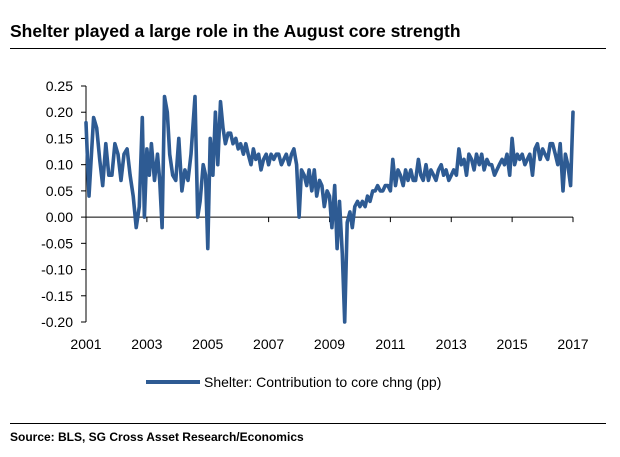  I want to click on y-tick-label: 0.15, so click(59, 138).